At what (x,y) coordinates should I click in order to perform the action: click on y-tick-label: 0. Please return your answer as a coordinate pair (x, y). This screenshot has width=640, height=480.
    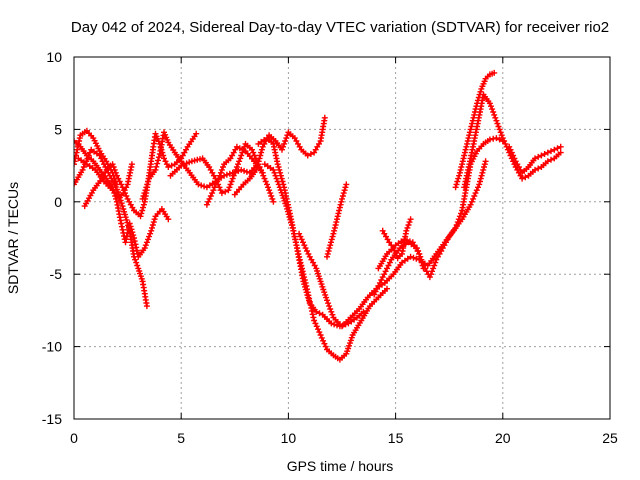
    Looking at the image, I should click on (58, 202).